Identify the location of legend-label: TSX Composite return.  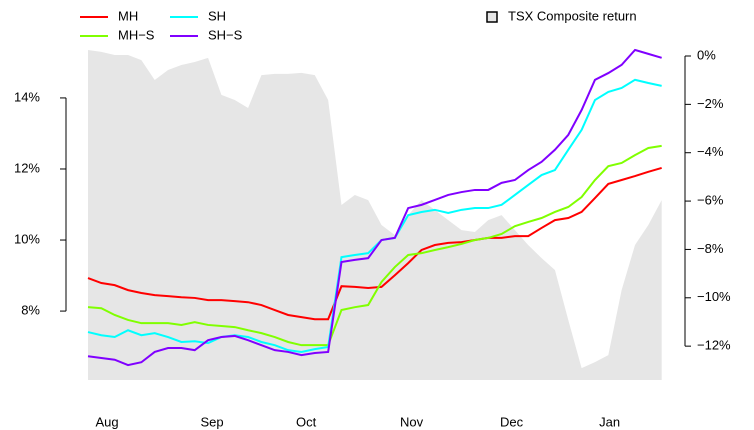
(572, 15).